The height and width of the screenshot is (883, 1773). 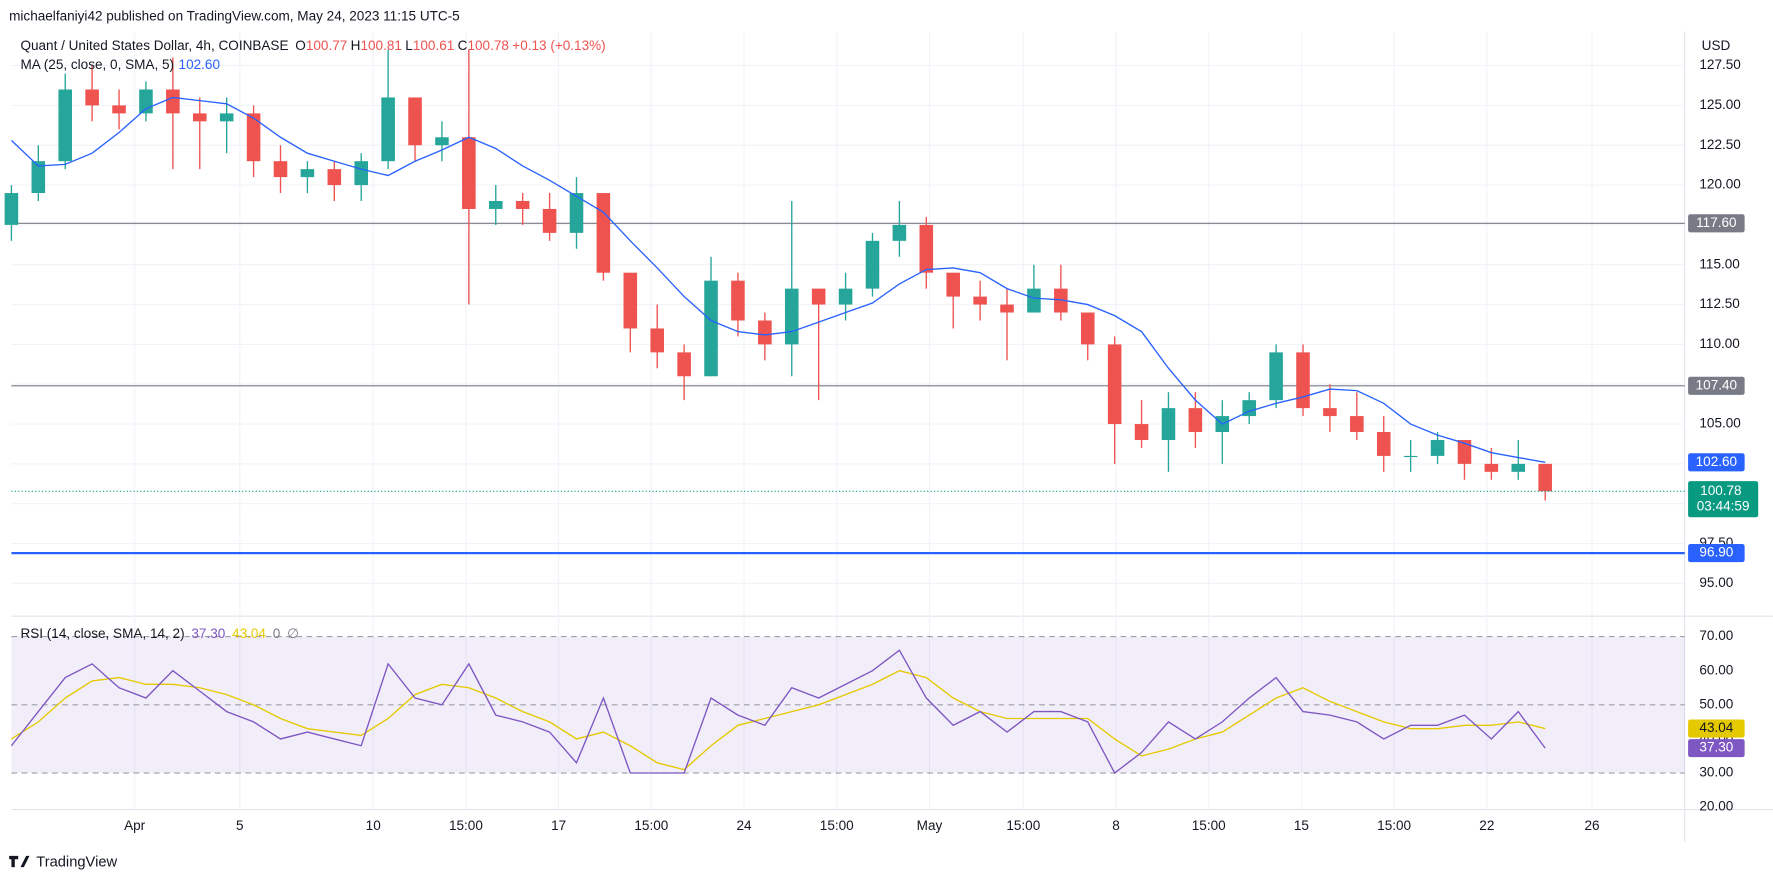 What do you see at coordinates (1716, 806) in the screenshot?
I see `rsi-tick-label: 20.00` at bounding box center [1716, 806].